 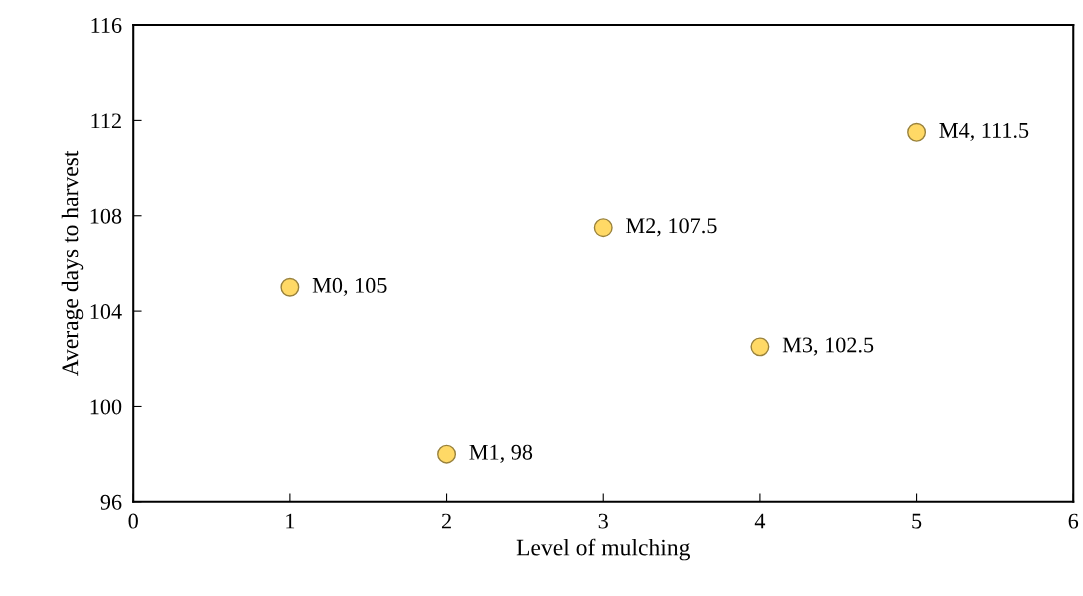 What do you see at coordinates (290, 521) in the screenshot?
I see `x-tick-label: 1` at bounding box center [290, 521].